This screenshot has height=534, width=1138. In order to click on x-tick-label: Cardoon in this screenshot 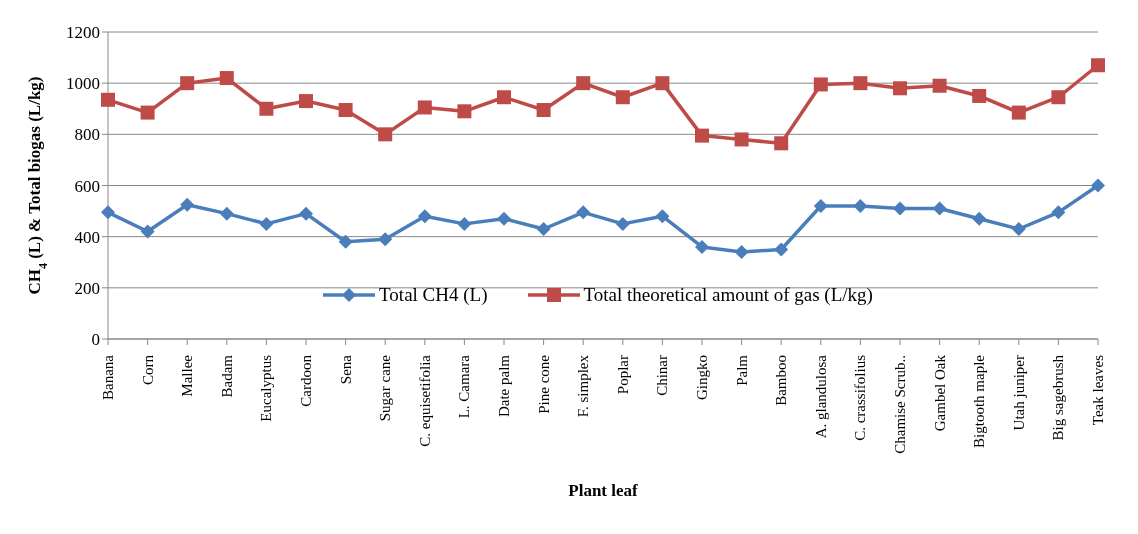, I will do `click(306, 380)`.